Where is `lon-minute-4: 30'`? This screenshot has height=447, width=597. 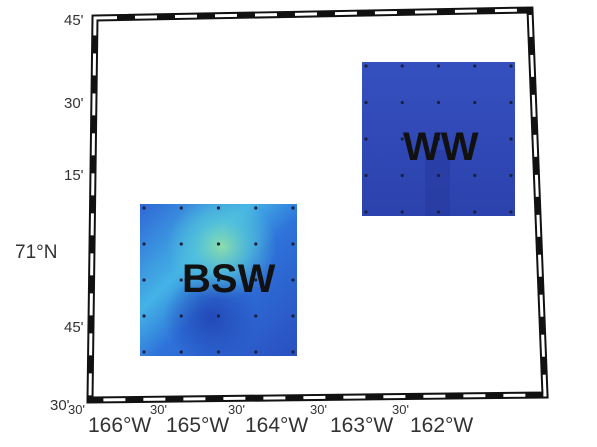 lon-minute-4: 30' is located at coordinates (318, 409).